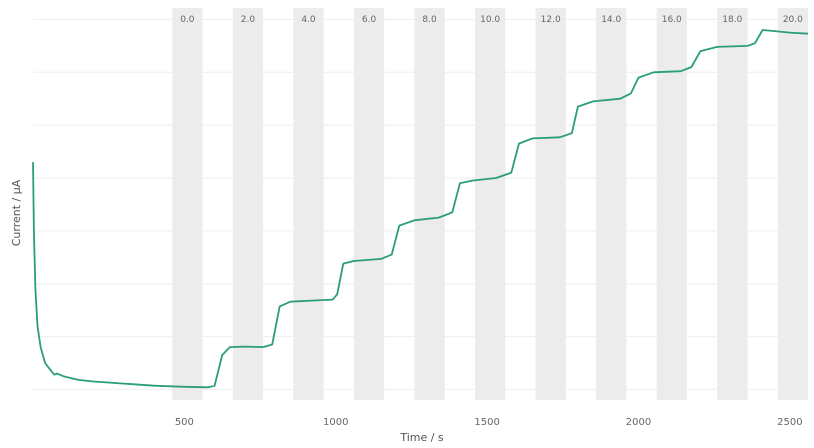 The height and width of the screenshot is (448, 814). I want to click on x-tick-label: 500, so click(184, 422).